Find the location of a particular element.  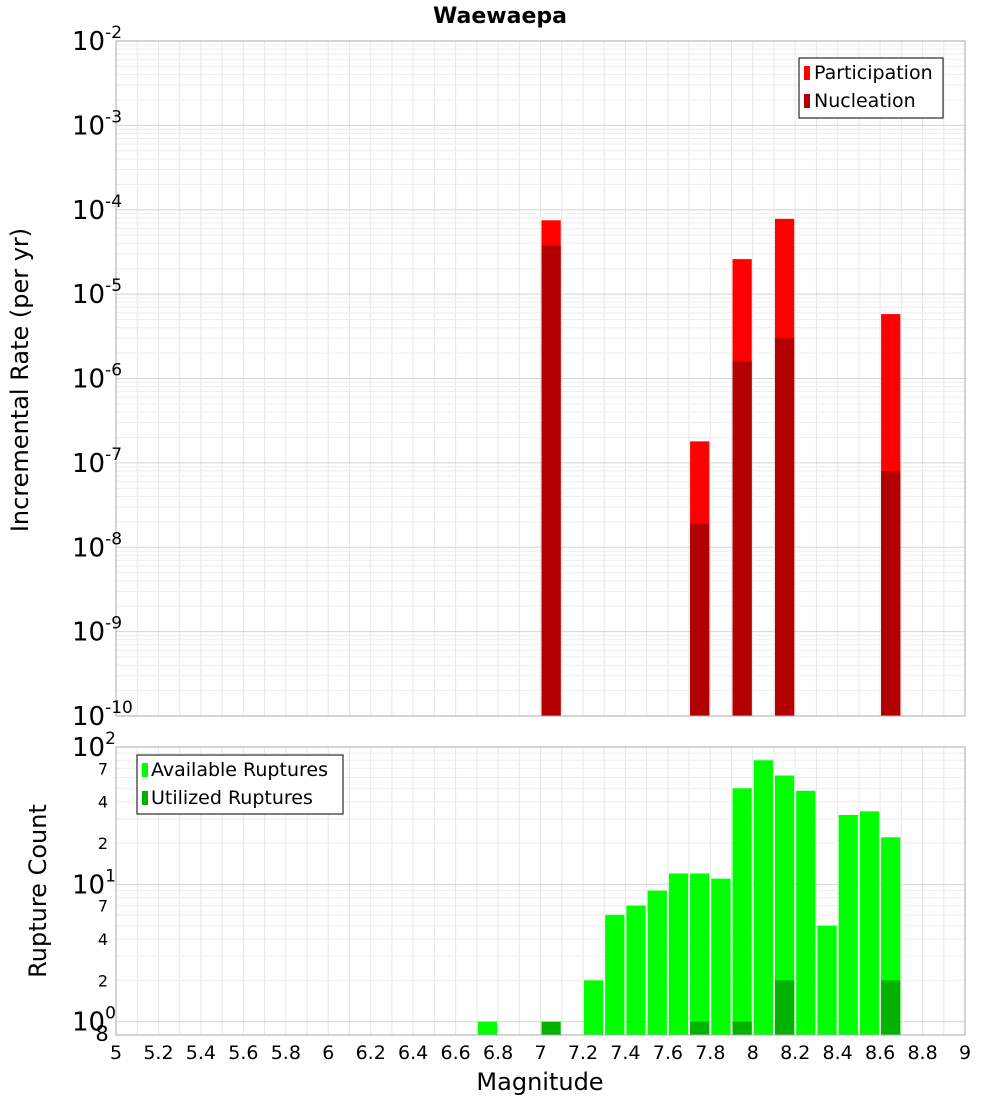

x-tick-label: 6.8 is located at coordinates (498, 1053).